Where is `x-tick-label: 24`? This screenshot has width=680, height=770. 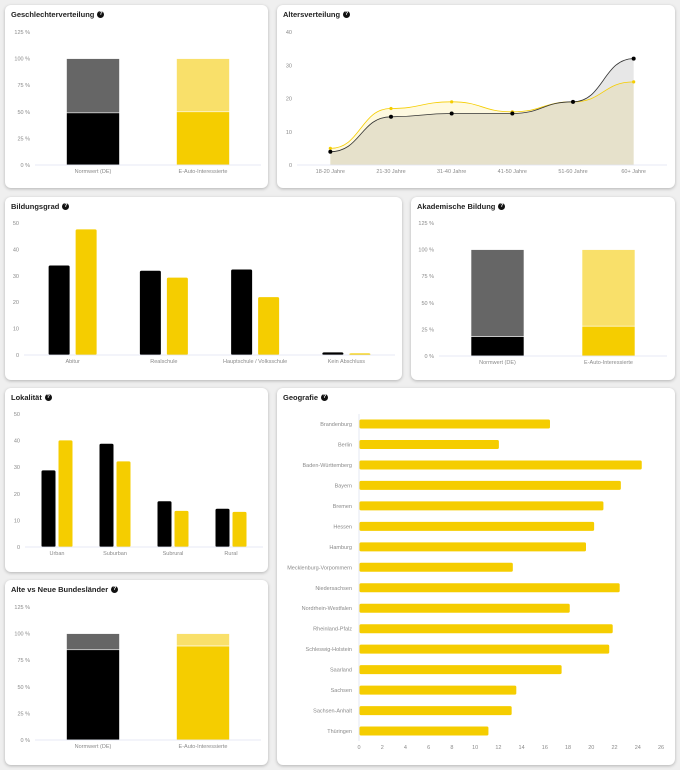
x-tick-label: 24 is located at coordinates (638, 748).